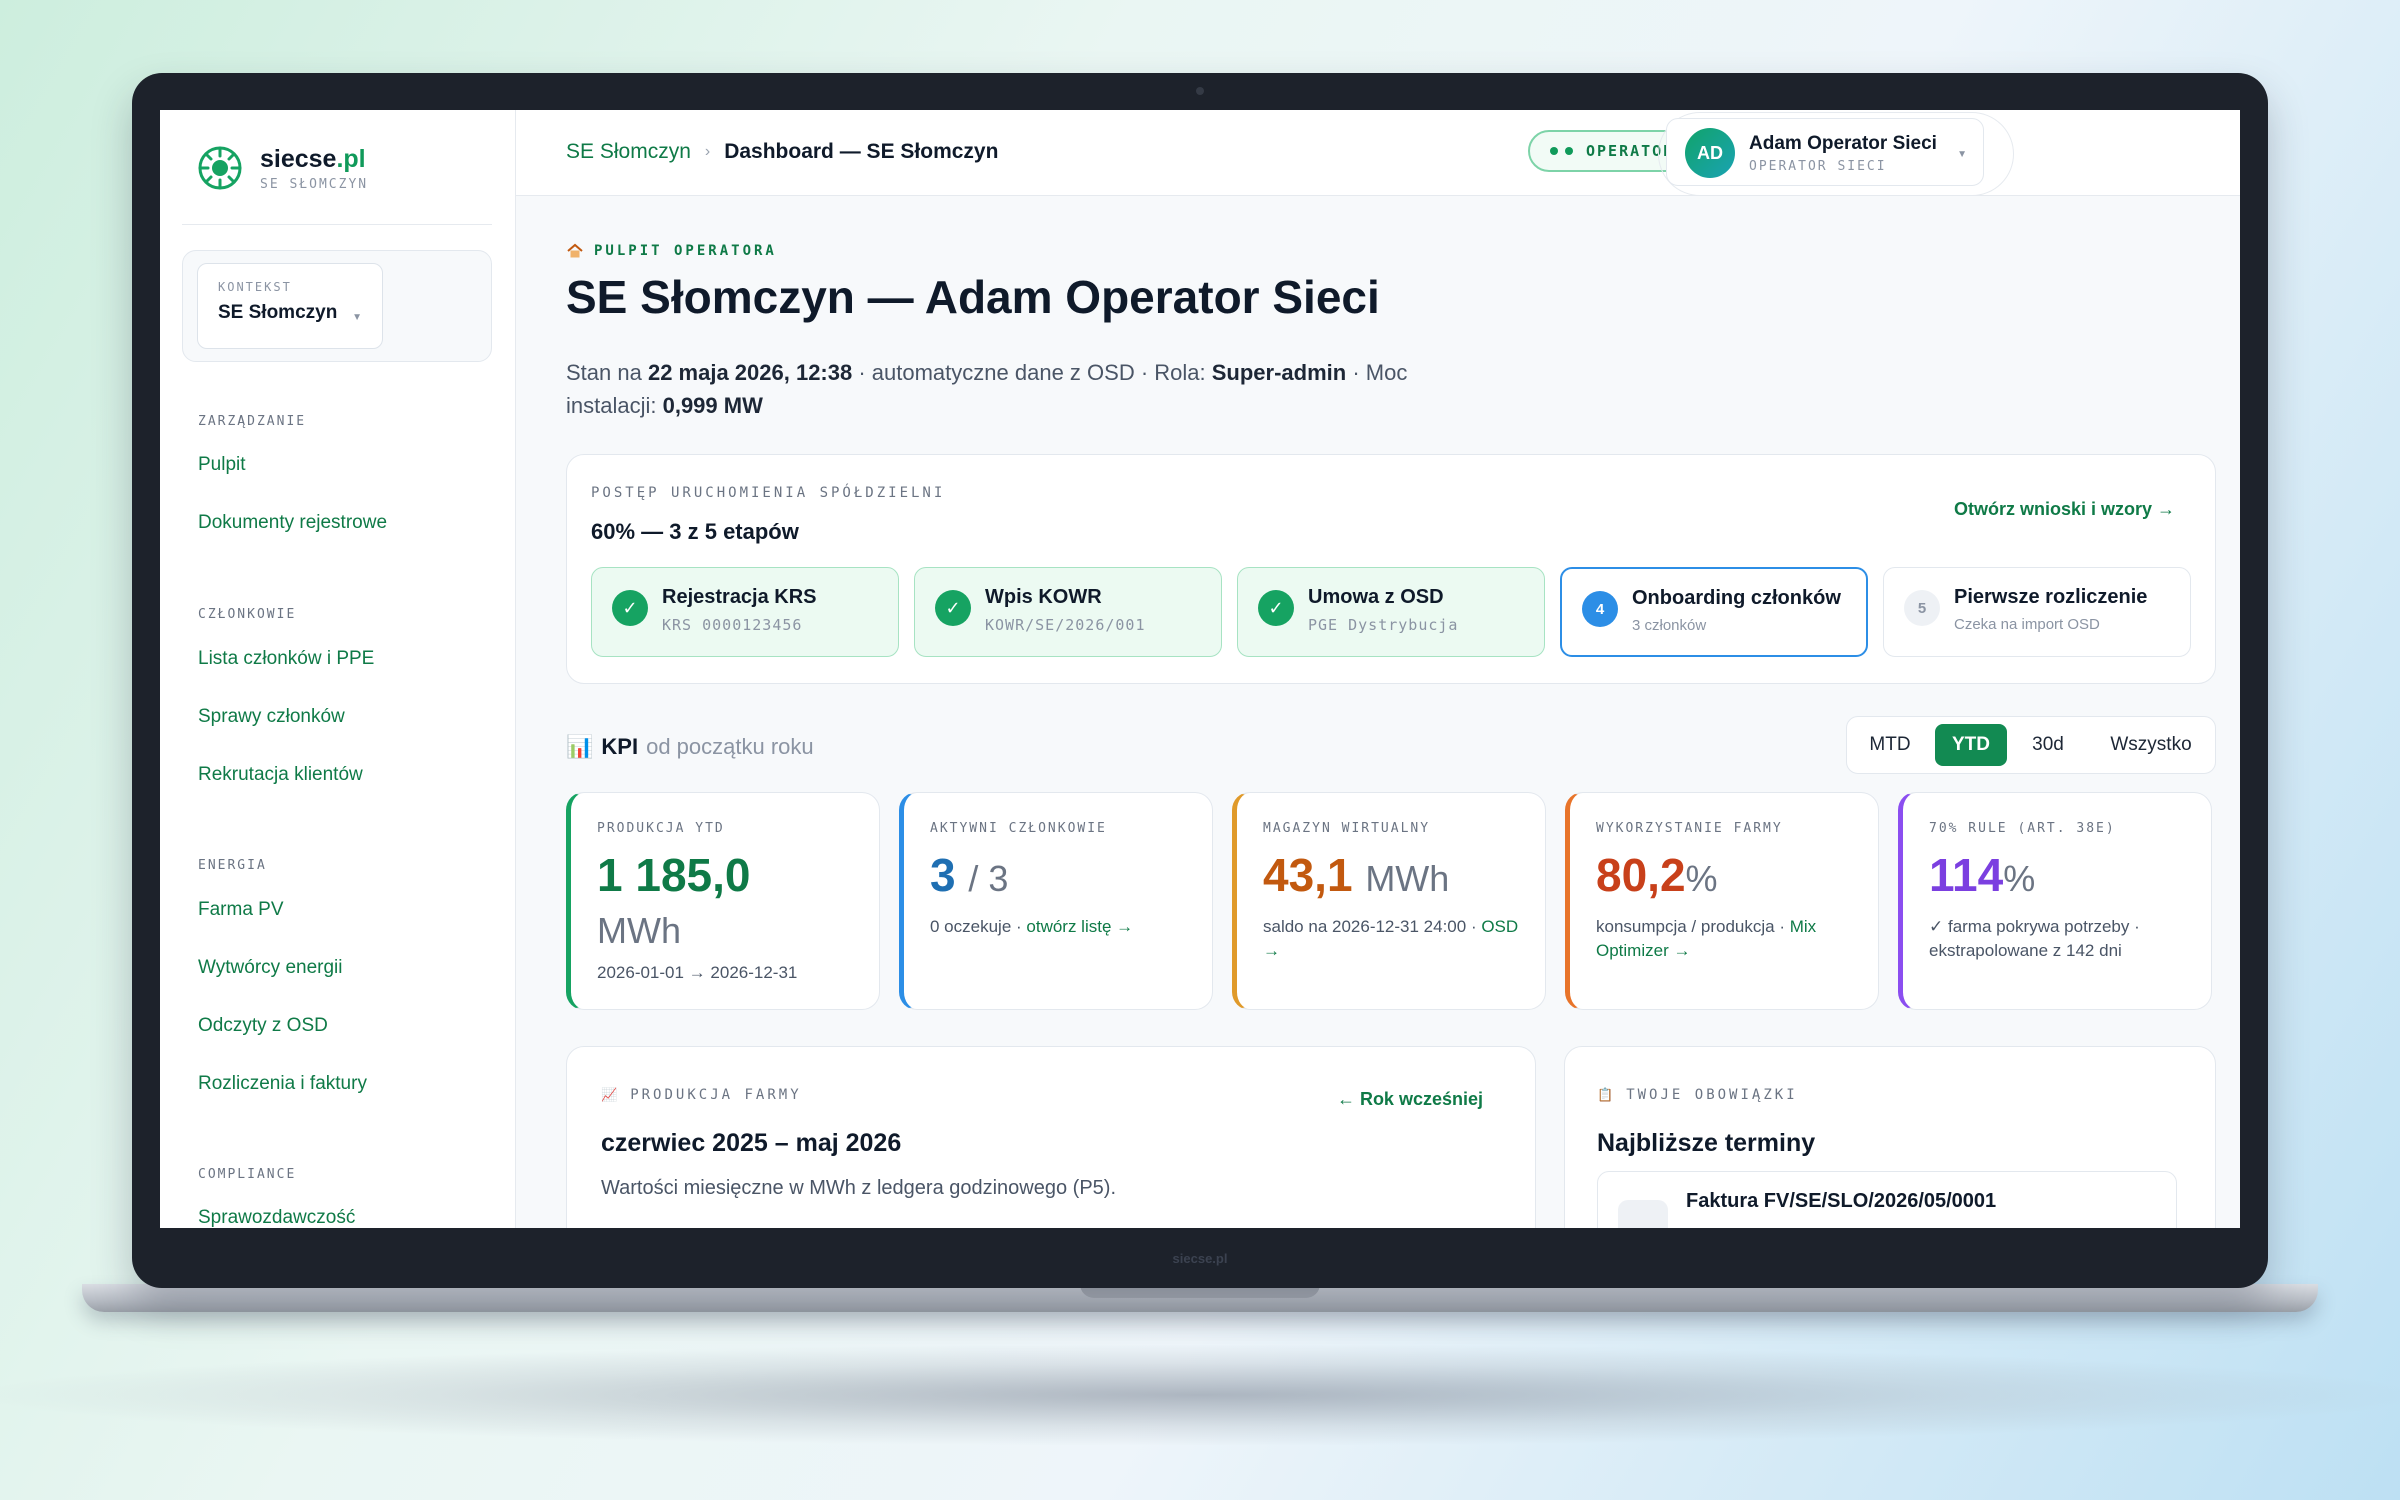  I want to click on progress-step-osd: ✓ Umowa z OSD PGE Dystrybucja, so click(1391, 612).